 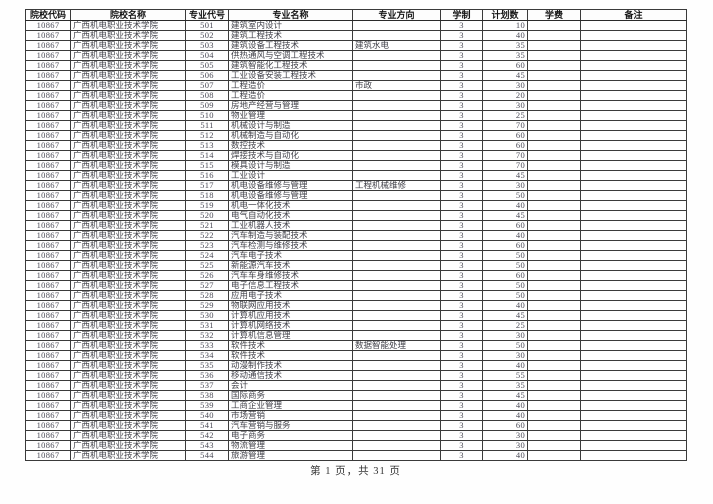 I want to click on table-row: 10867 广西机电职业技术学院 525 新能源汽车技术 3 50, so click(x=356, y=265).